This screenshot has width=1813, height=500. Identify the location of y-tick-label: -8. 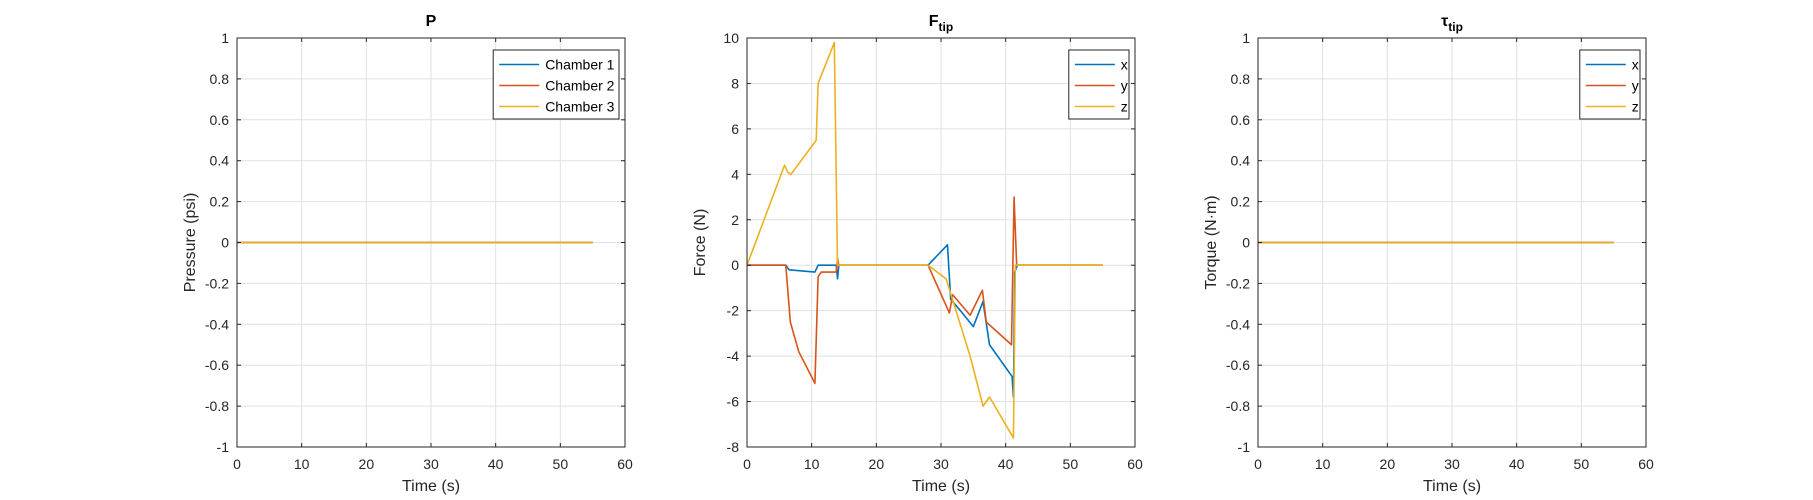
(733, 447).